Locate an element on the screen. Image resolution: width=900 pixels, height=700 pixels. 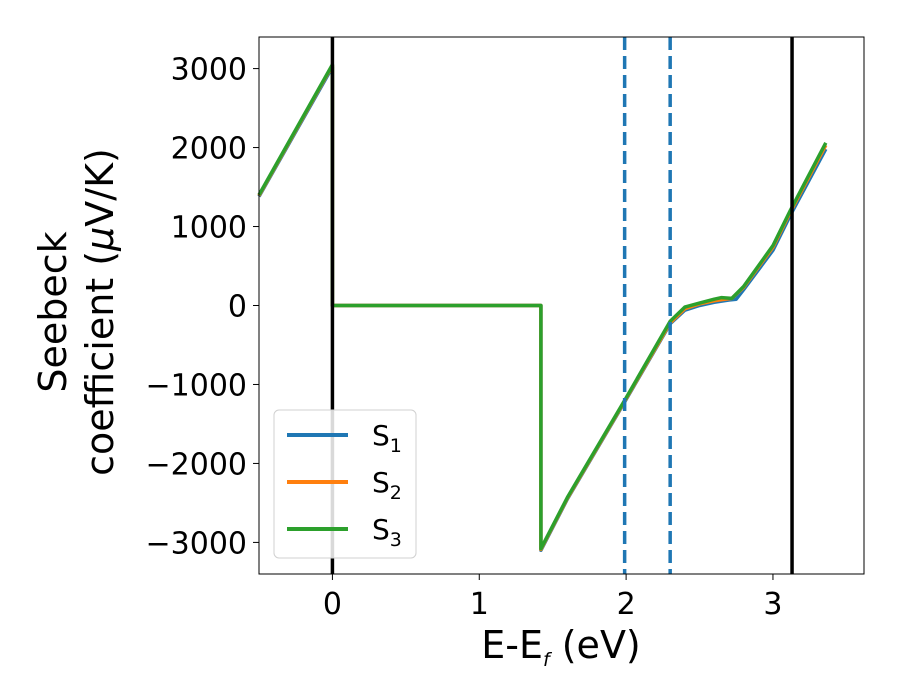
y-tick-label: −1000 is located at coordinates (196, 385).